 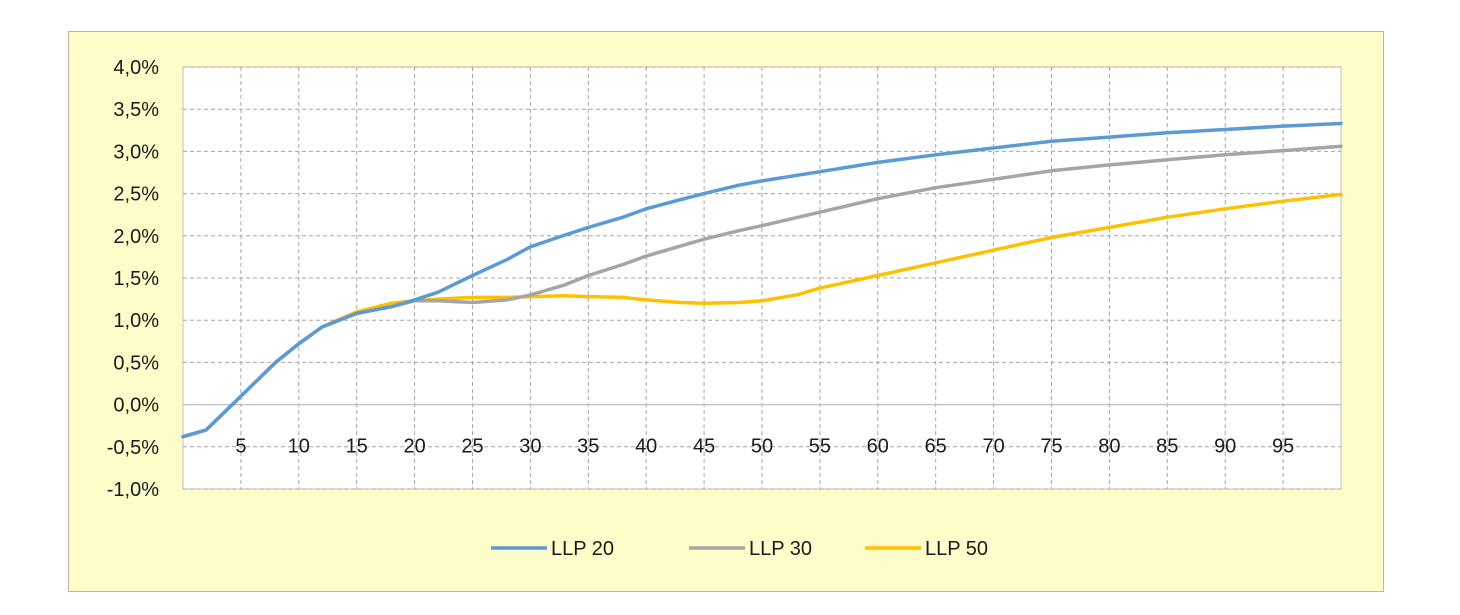 I want to click on x-tick-label: 75, so click(x=1051, y=447).